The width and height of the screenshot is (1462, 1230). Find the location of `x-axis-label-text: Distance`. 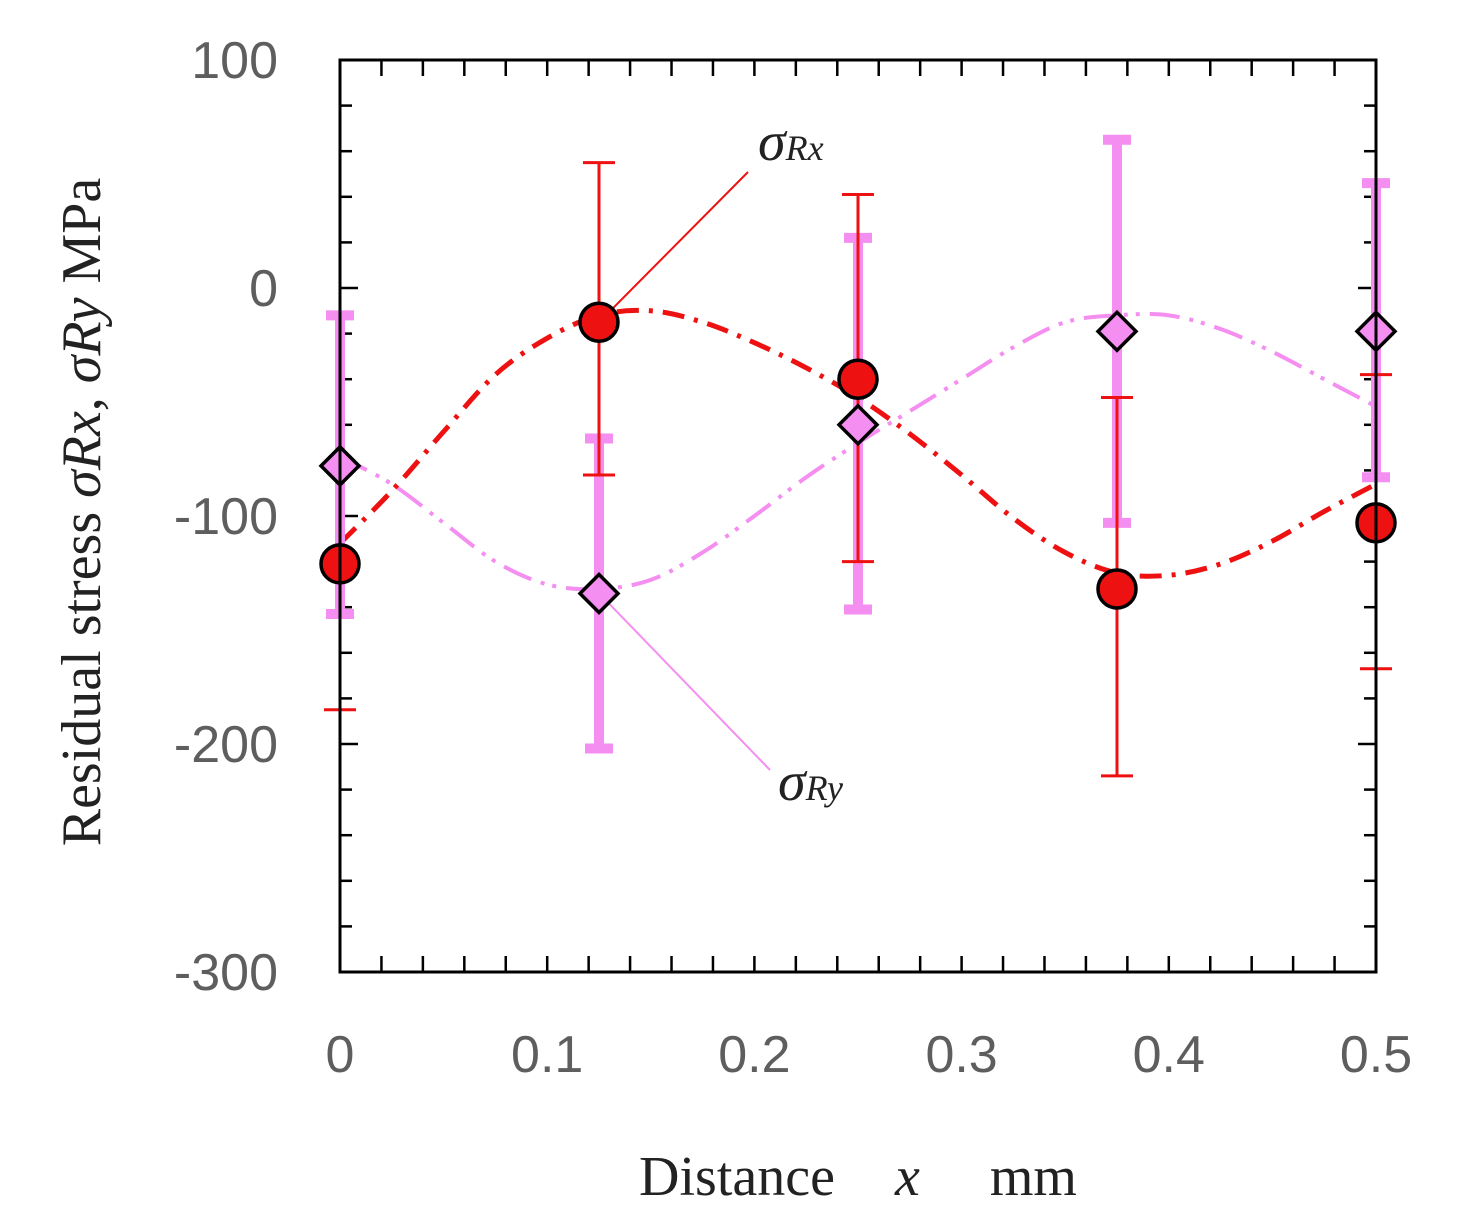

x-axis-label-text: Distance is located at coordinates (737, 1177).